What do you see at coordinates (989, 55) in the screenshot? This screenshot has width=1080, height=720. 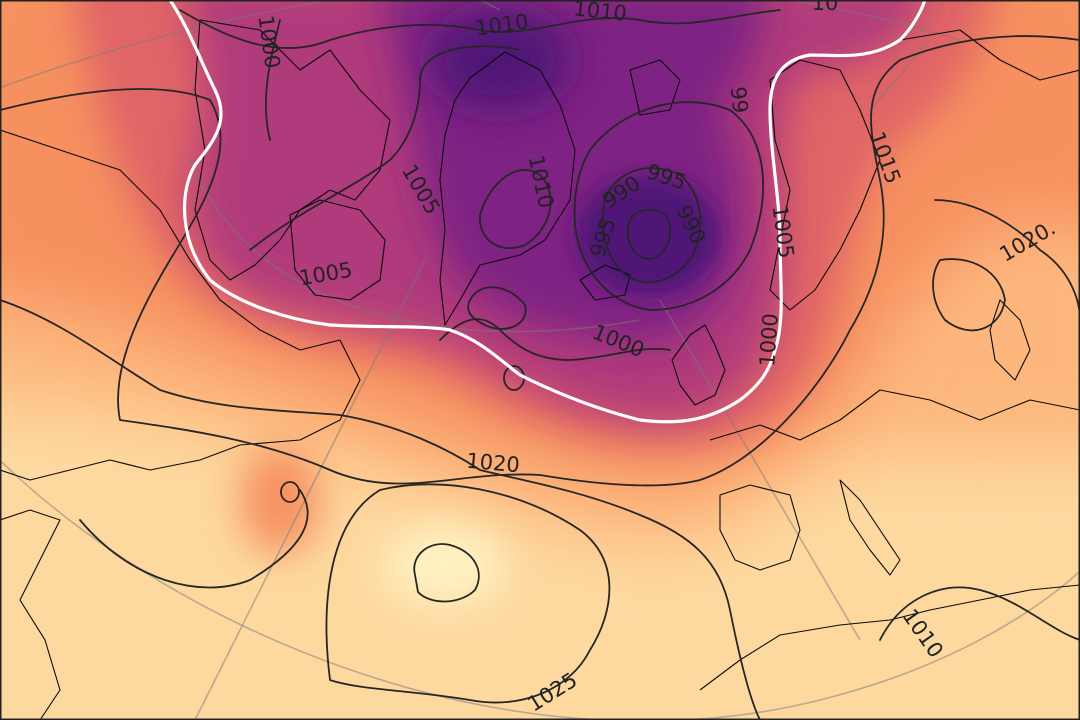 I see `russia-coast` at bounding box center [989, 55].